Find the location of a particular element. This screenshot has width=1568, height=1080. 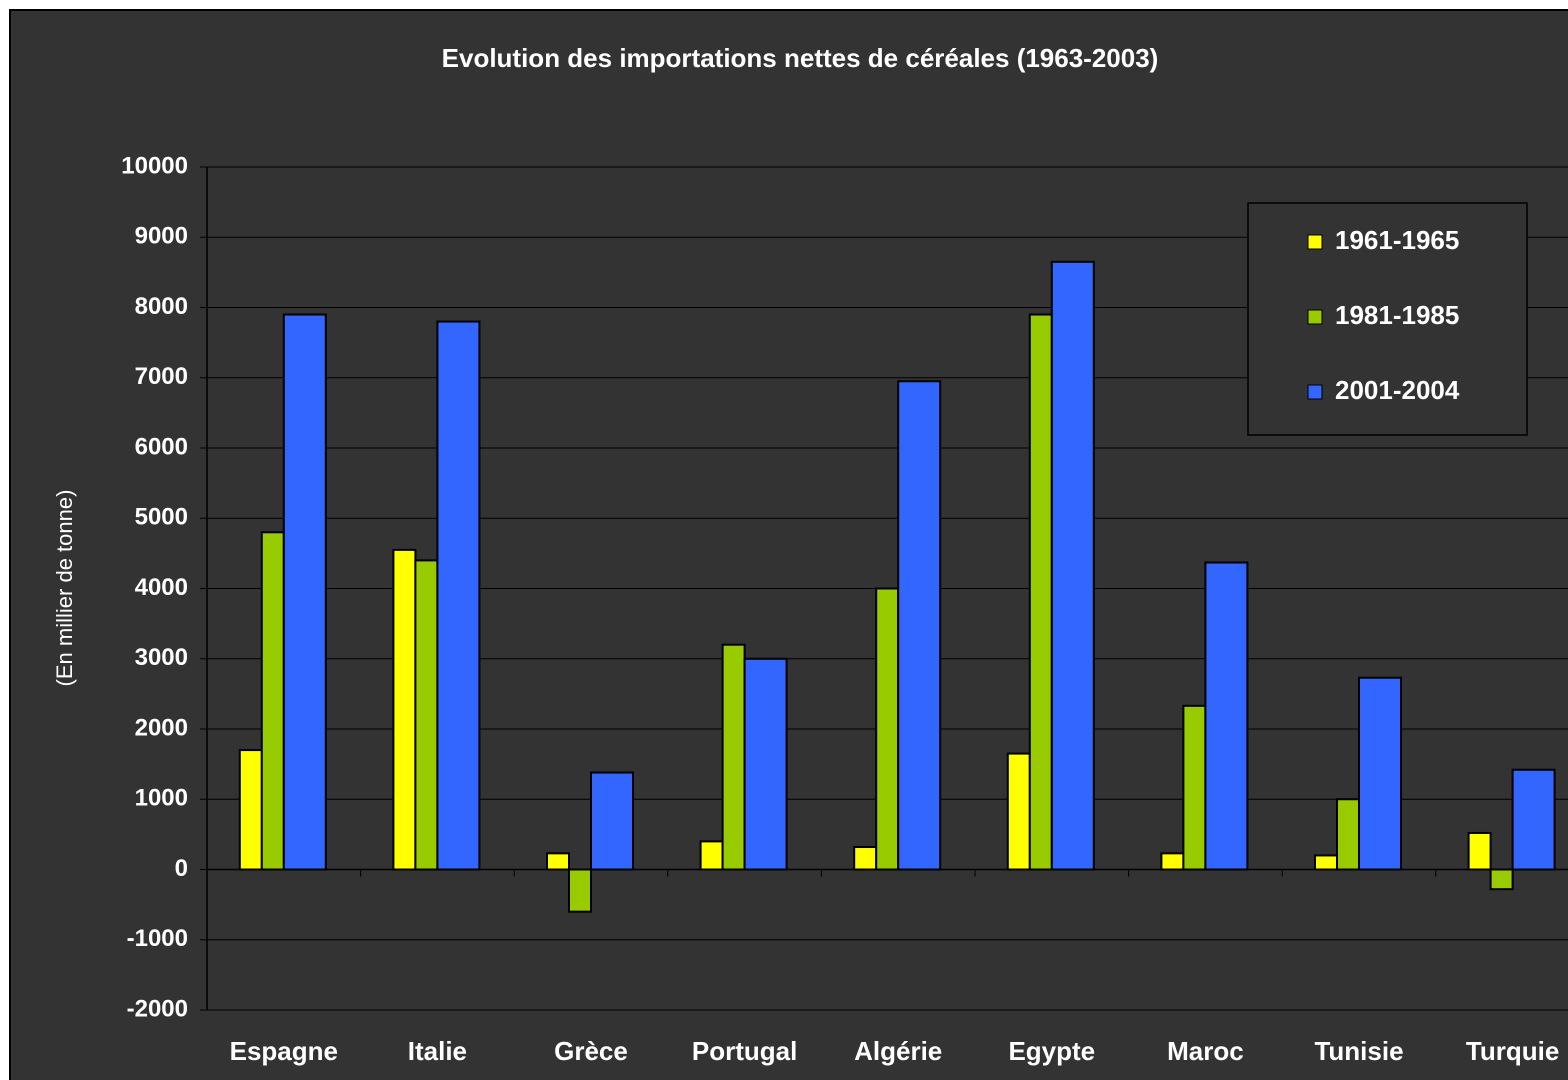

y-tick-label: 2000 is located at coordinates (161, 727).